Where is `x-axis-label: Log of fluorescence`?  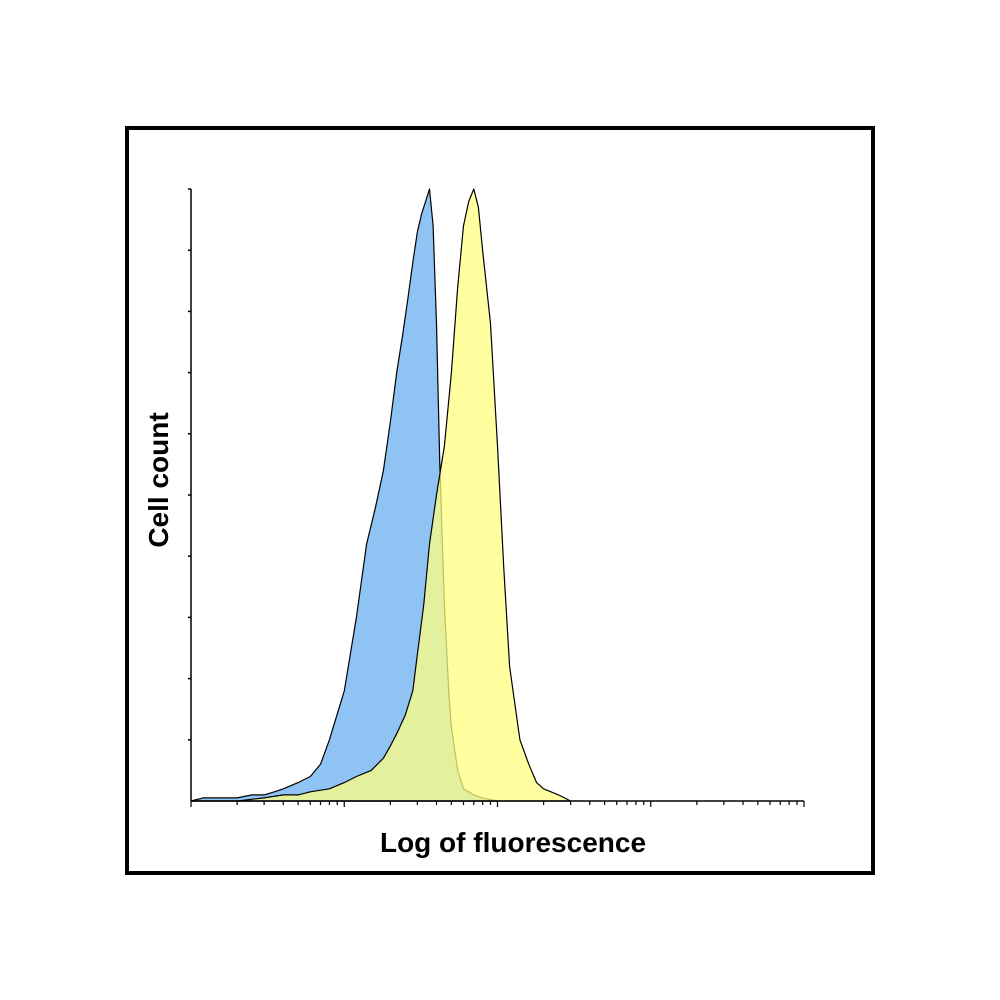 x-axis-label: Log of fluorescence is located at coordinates (513, 842).